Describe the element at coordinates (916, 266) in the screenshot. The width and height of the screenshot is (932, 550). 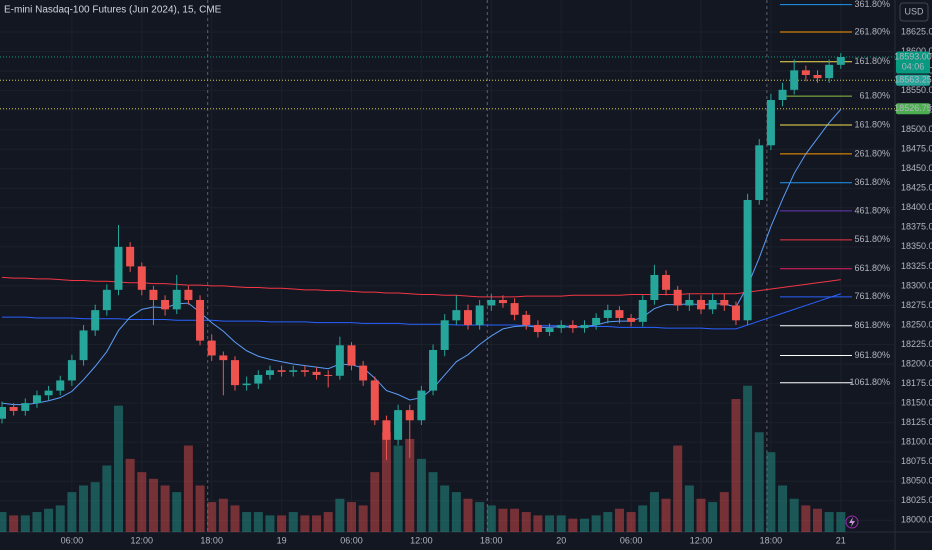
I see `y-tick-label: 18325.00` at that location.